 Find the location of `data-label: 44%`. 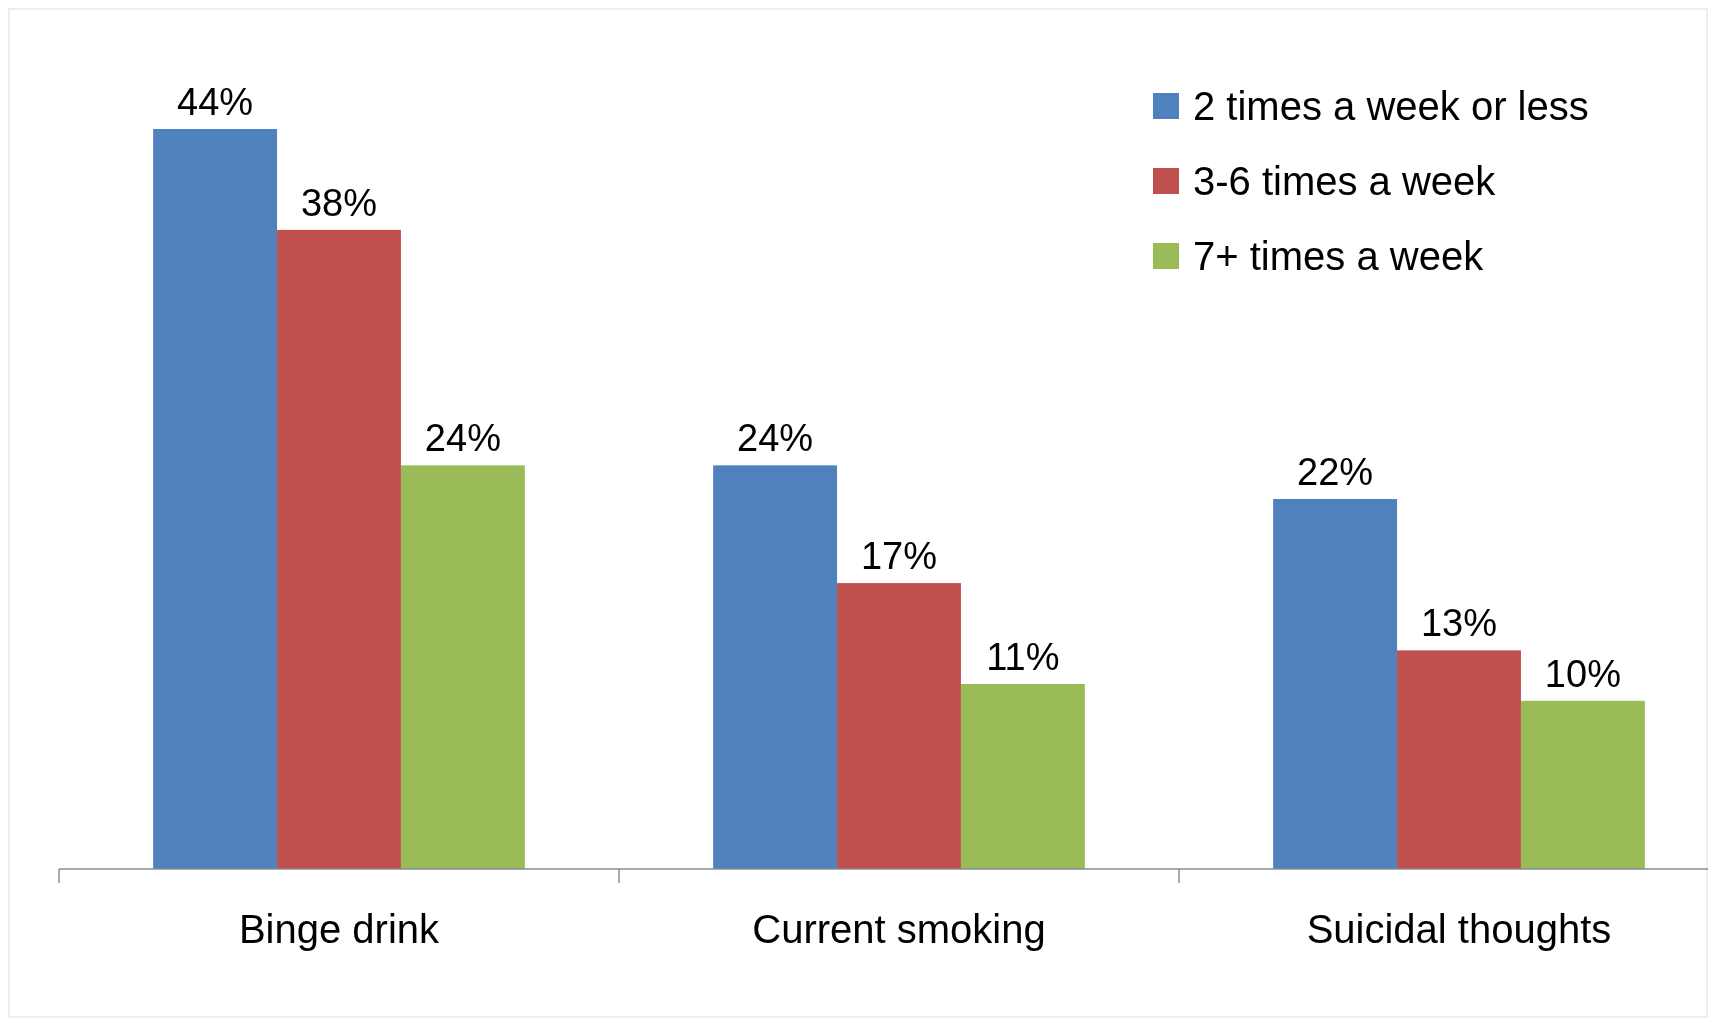

data-label: 44% is located at coordinates (215, 102).